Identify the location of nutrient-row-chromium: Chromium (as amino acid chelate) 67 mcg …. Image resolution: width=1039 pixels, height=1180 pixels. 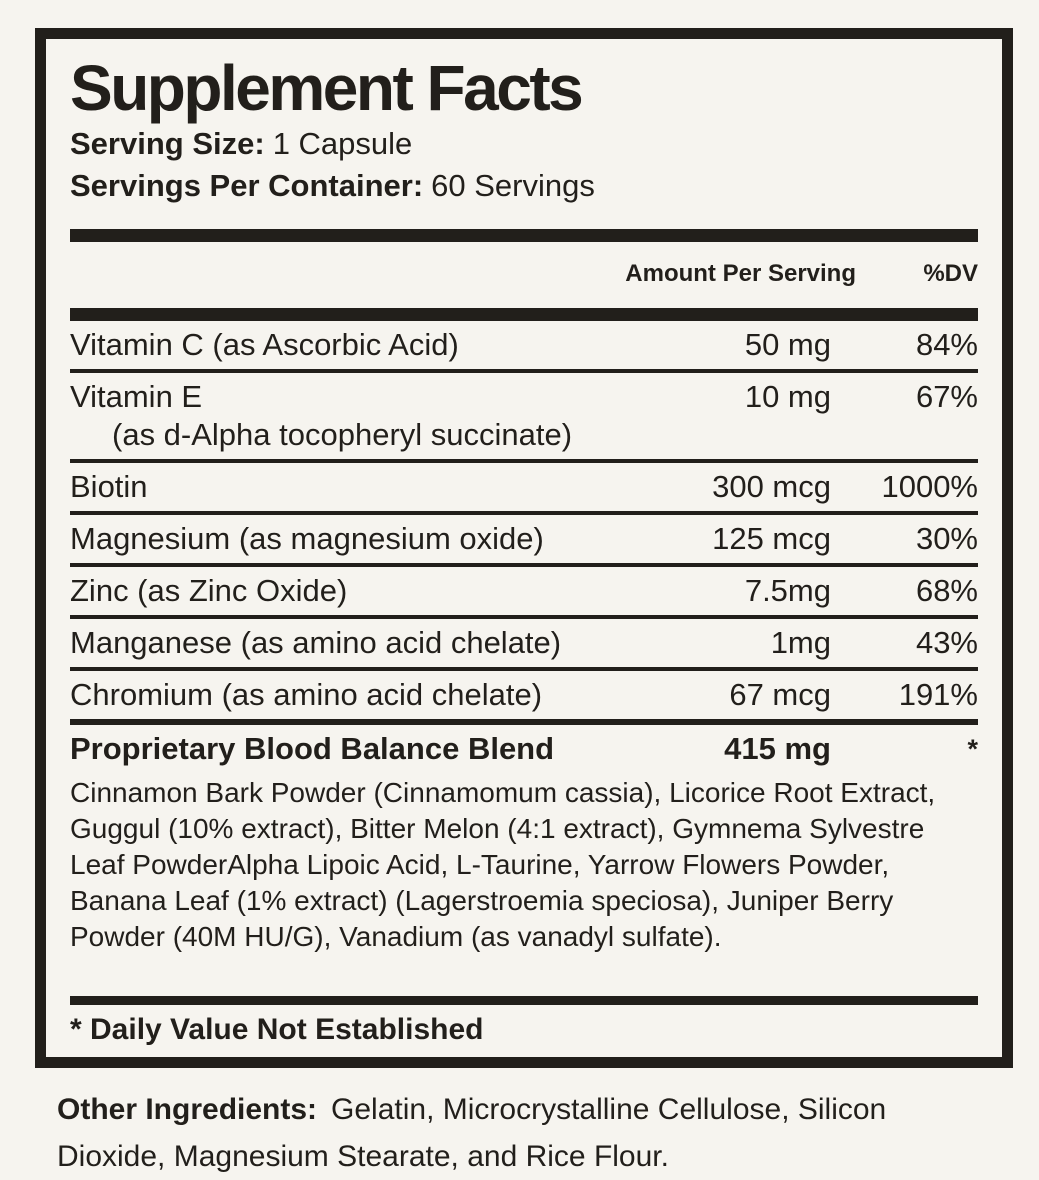
(524, 693).